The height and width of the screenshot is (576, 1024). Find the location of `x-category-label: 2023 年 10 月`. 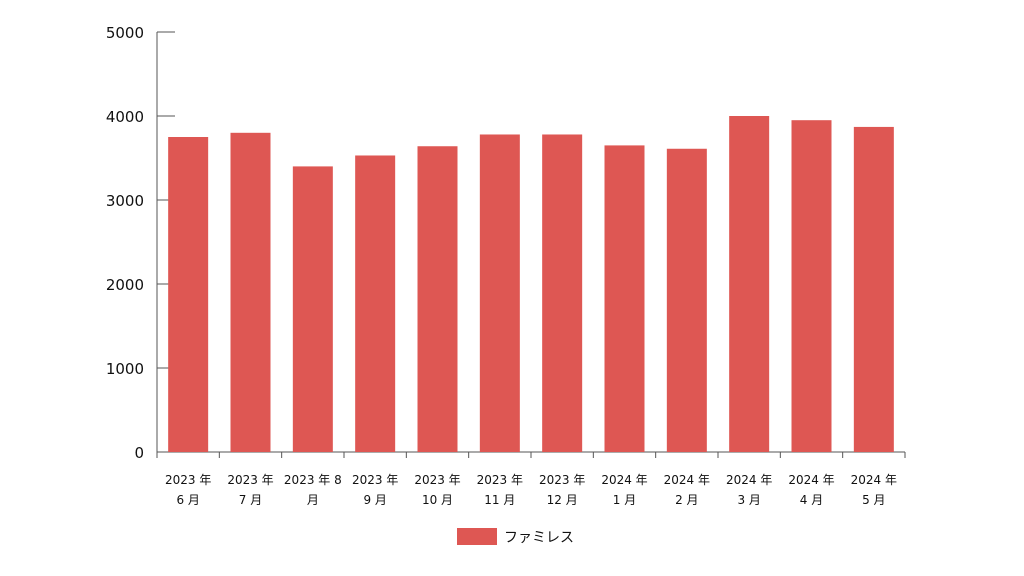

x-category-label: 2023 年 10 月 is located at coordinates (437, 490).